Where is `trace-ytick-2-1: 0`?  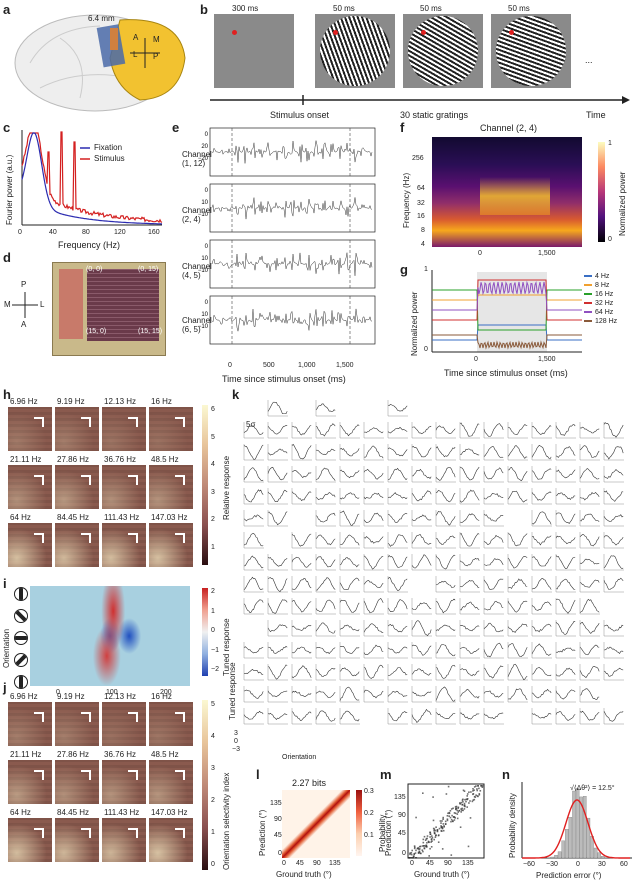 trace-ytick-2-1: 0 is located at coordinates (207, 247).